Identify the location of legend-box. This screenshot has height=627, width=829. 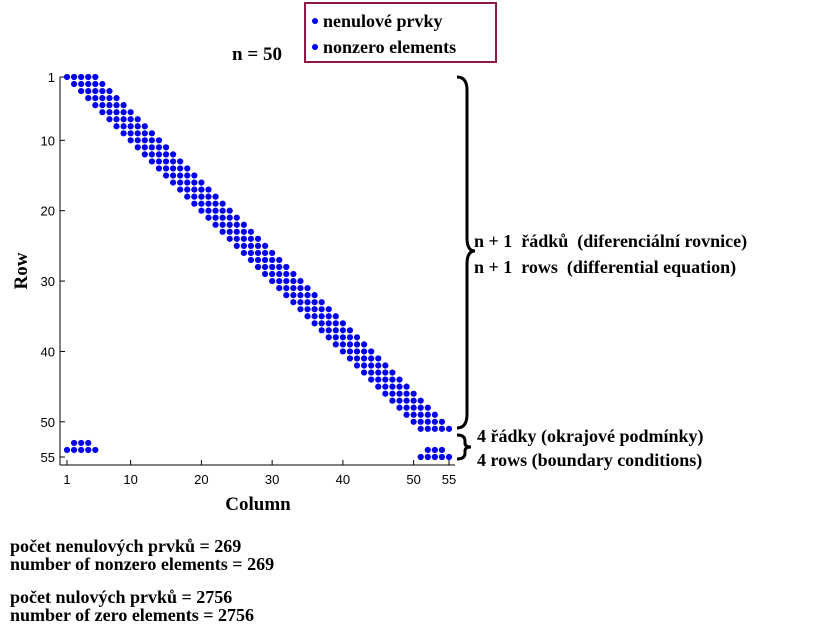
(400, 32).